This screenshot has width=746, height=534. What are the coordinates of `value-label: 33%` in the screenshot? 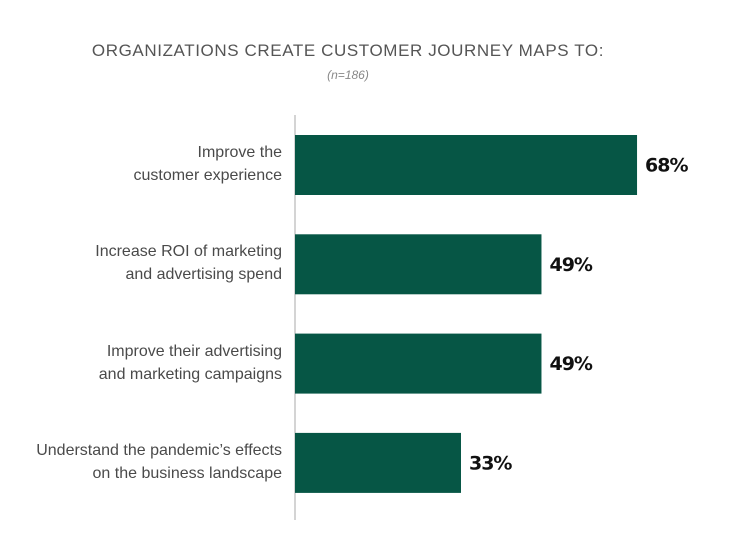 It's located at (490, 463).